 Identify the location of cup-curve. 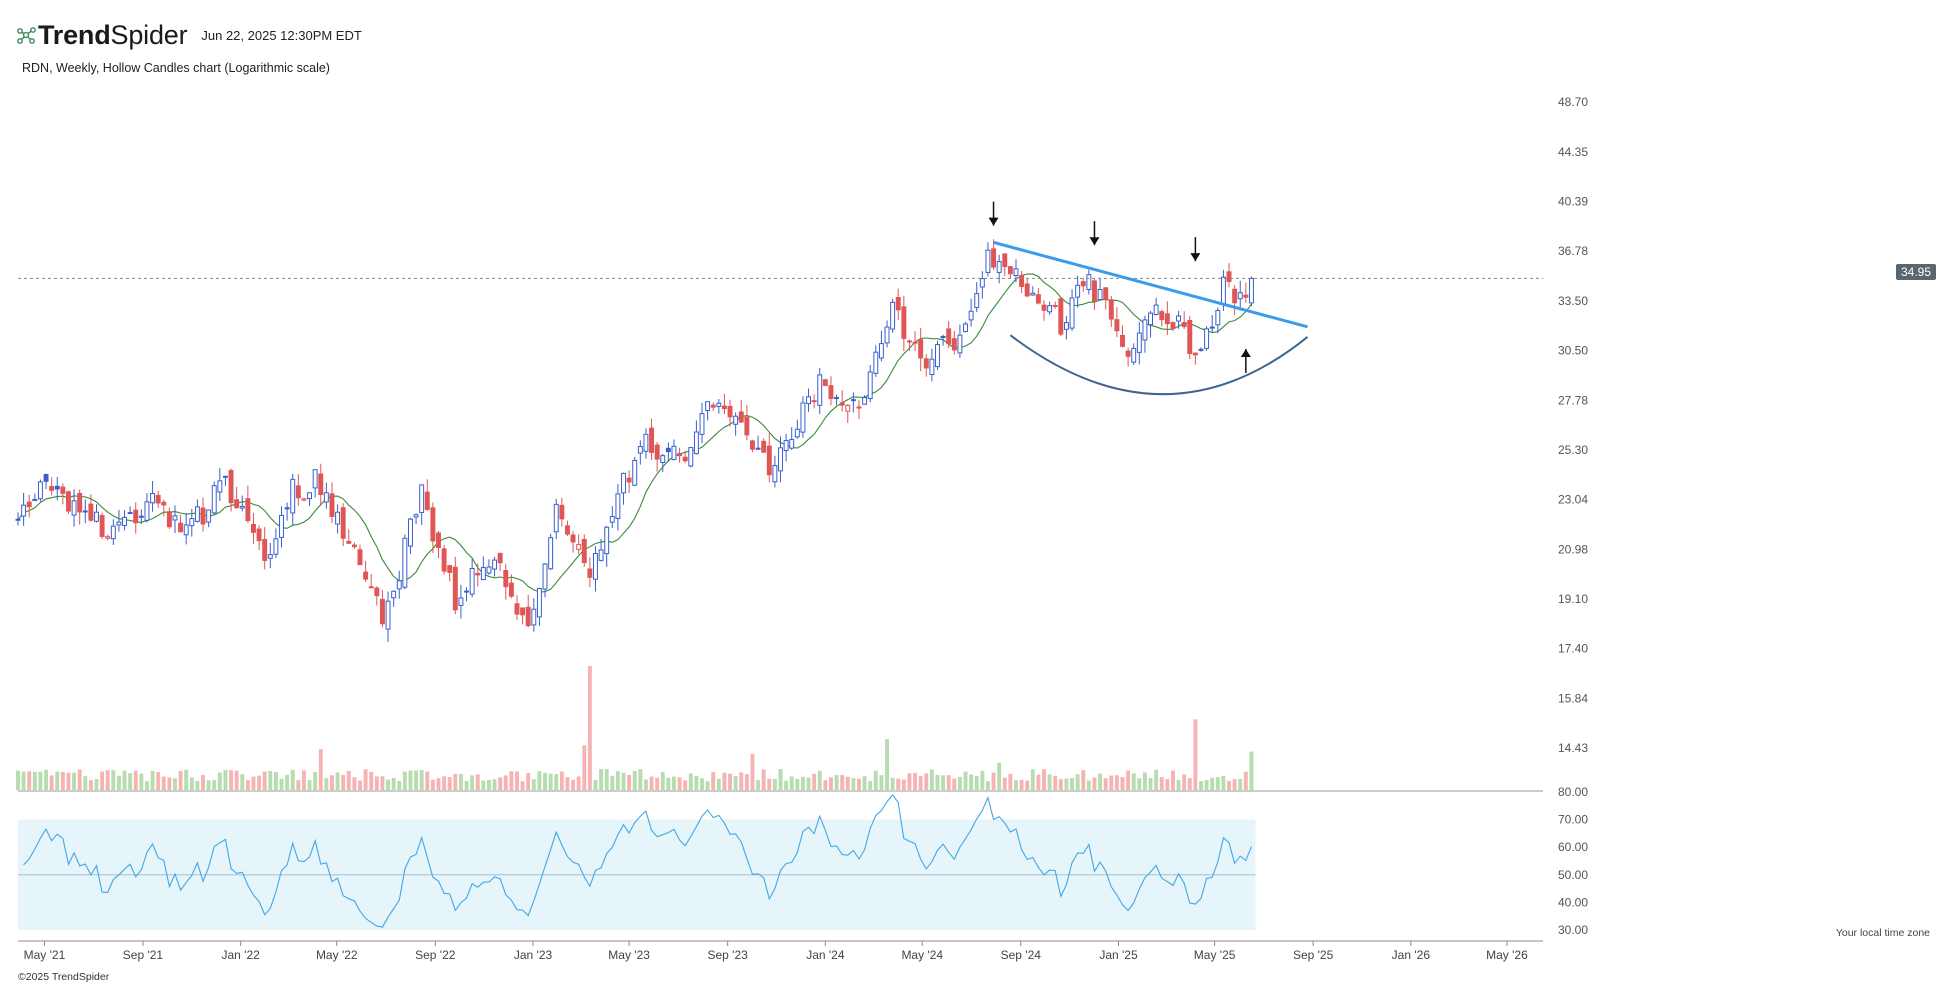
(1159, 365).